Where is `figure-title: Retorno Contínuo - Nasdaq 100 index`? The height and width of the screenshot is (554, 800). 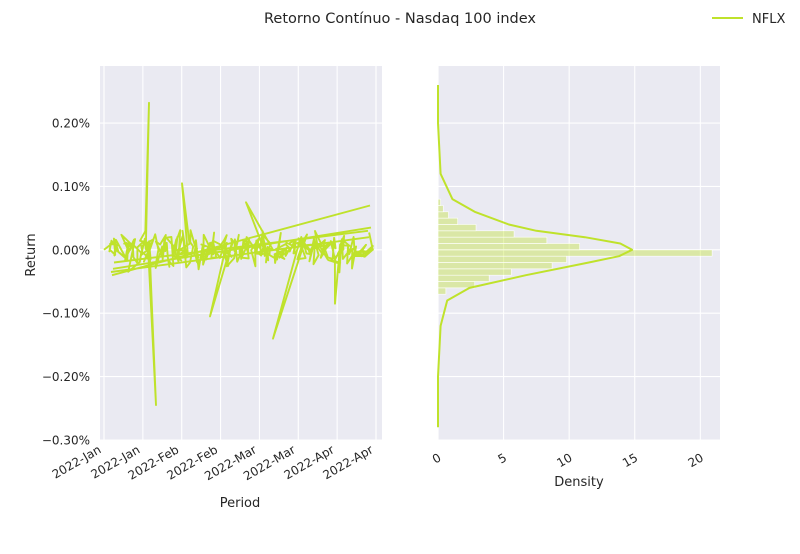 figure-title: Retorno Contínuo - Nasdaq 100 index is located at coordinates (400, 19).